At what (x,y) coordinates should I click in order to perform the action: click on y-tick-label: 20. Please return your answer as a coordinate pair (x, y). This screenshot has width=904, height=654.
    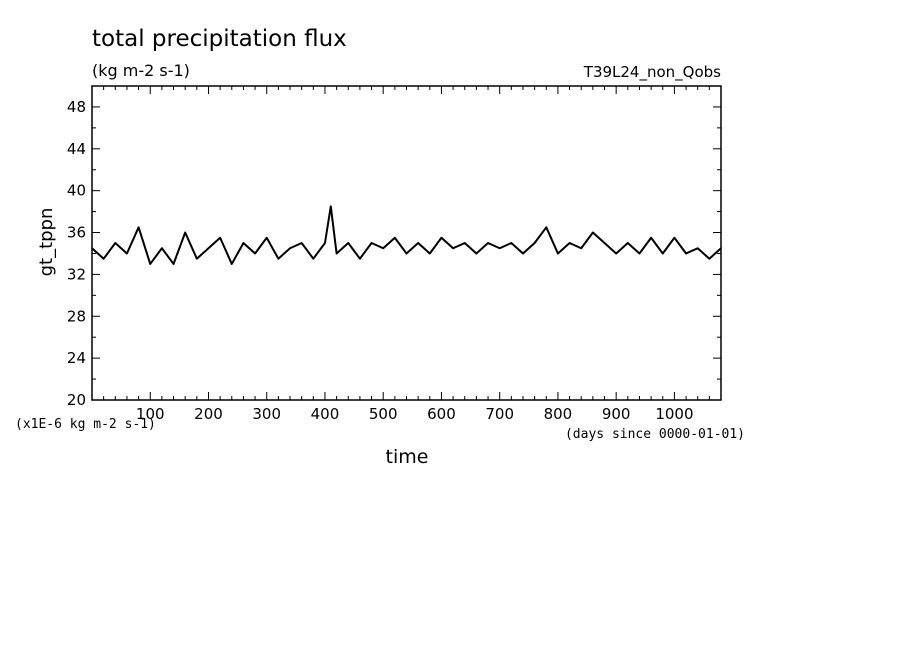
    Looking at the image, I should click on (76, 400).